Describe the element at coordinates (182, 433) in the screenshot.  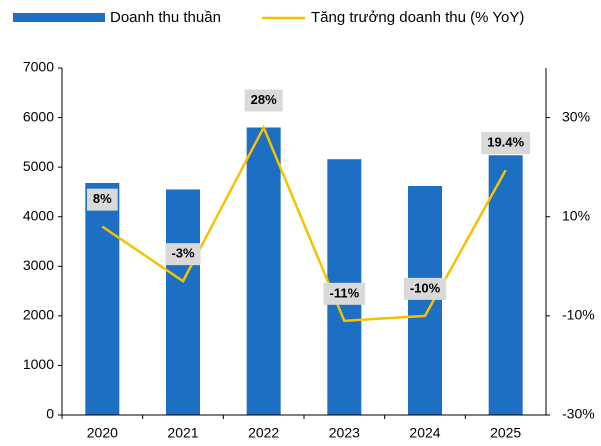
I see `x-tick-label: 2021` at that location.